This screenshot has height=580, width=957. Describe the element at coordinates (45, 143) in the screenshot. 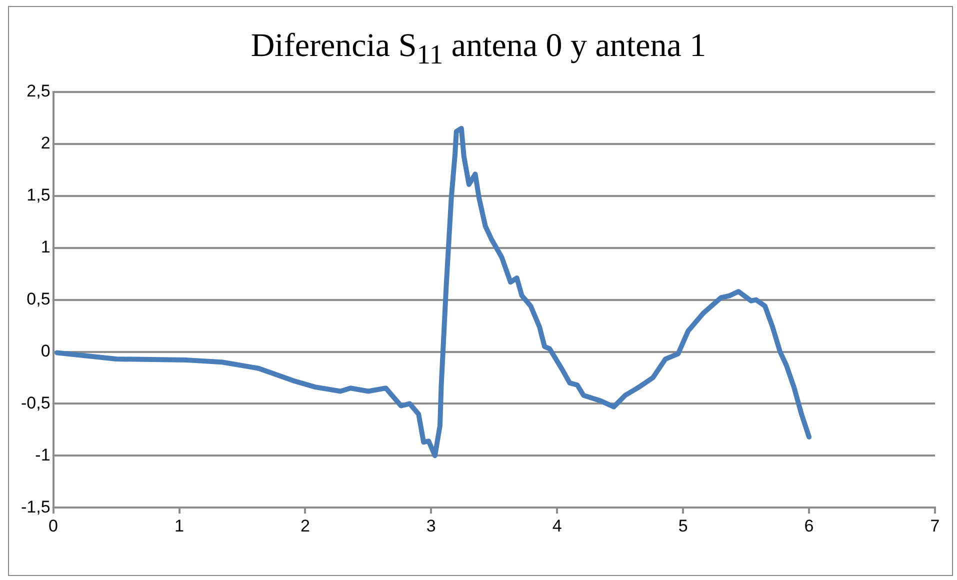

I see `y-tick-label: 2` at that location.